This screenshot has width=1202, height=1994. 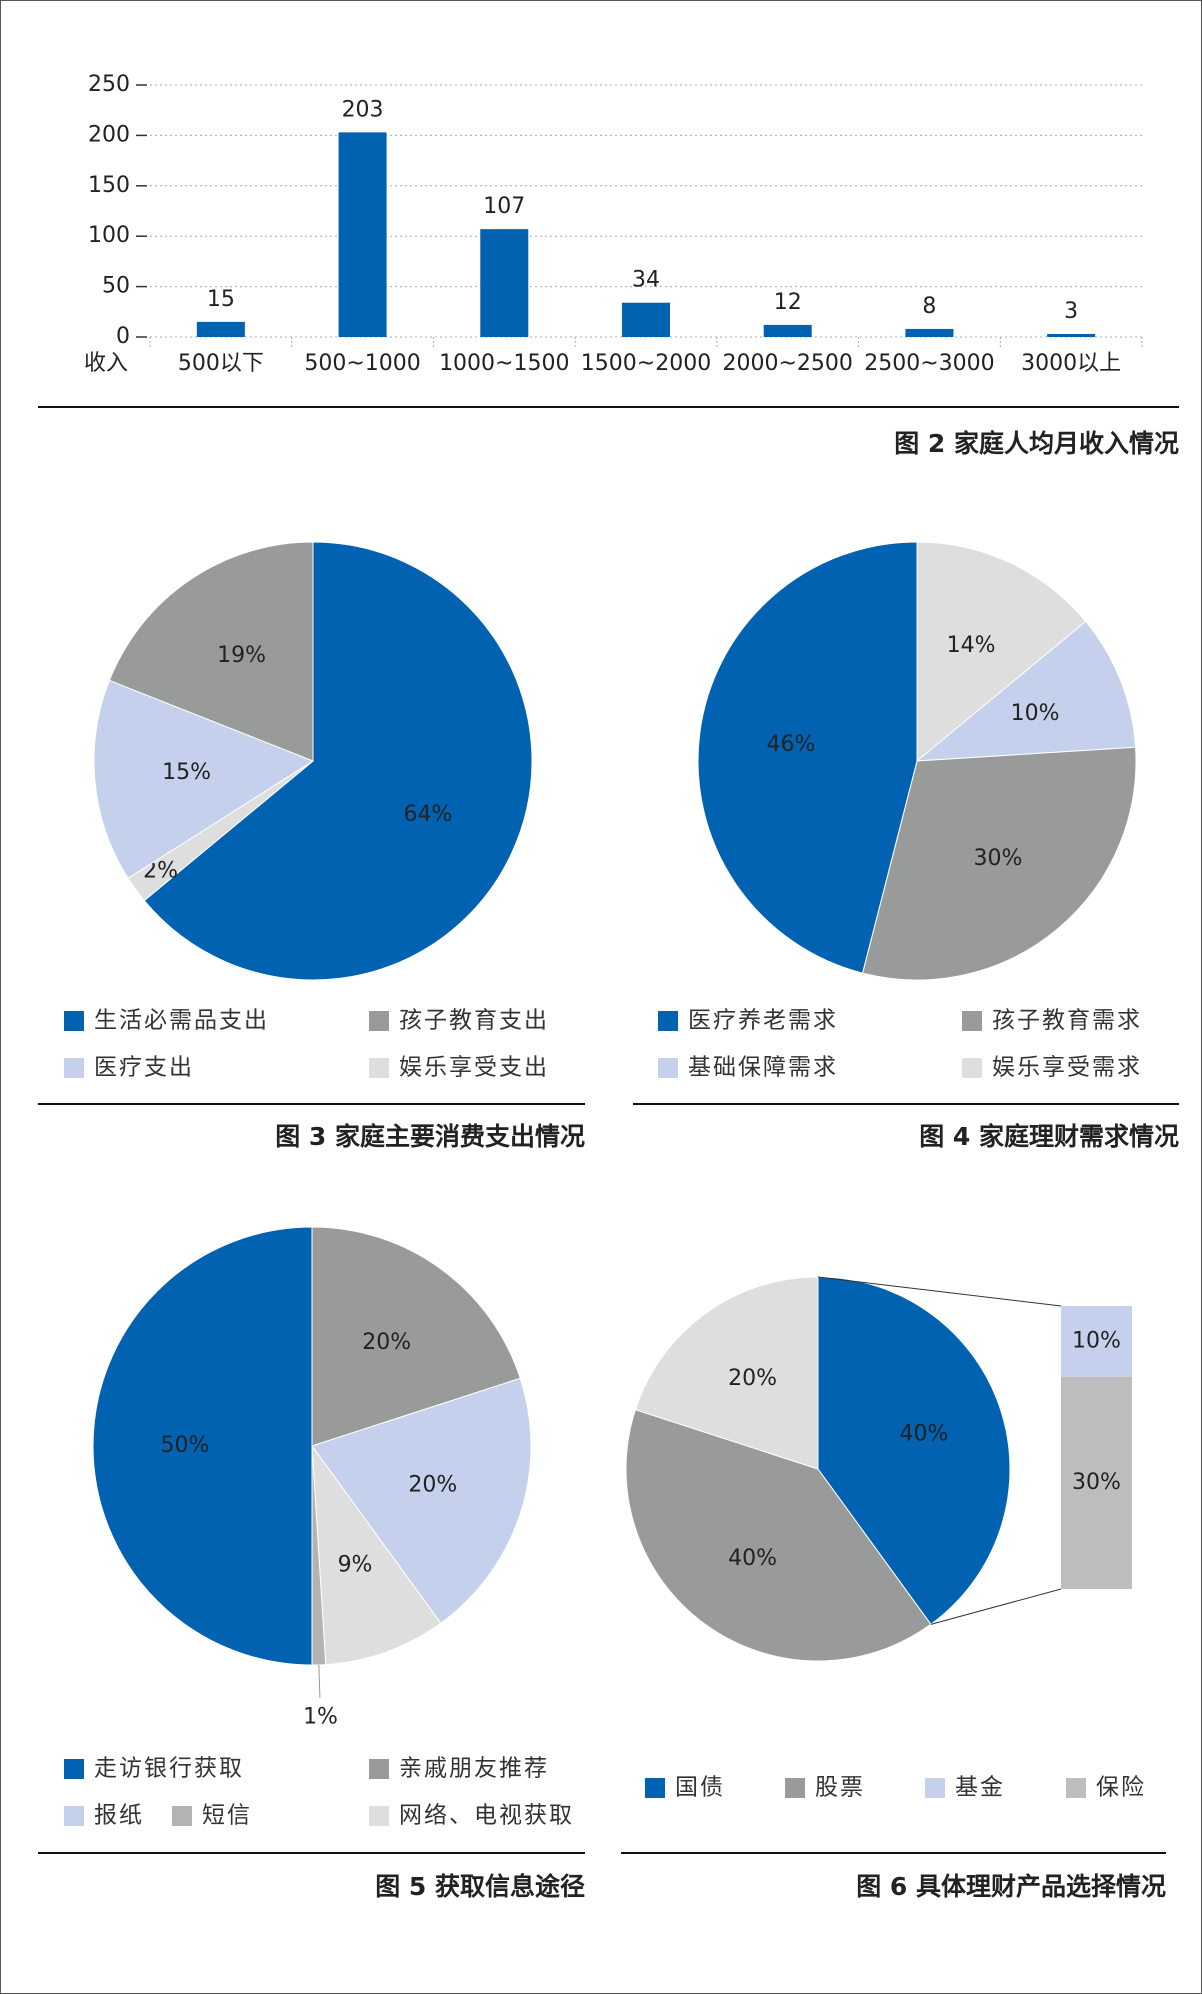 I want to click on legend-label: 网络、电视获取, so click(x=486, y=1816).